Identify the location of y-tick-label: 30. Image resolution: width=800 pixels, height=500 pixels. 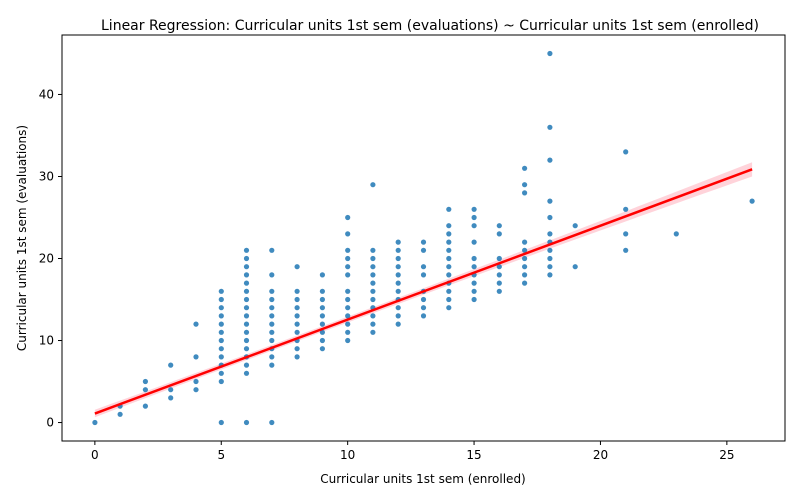
(46, 176).